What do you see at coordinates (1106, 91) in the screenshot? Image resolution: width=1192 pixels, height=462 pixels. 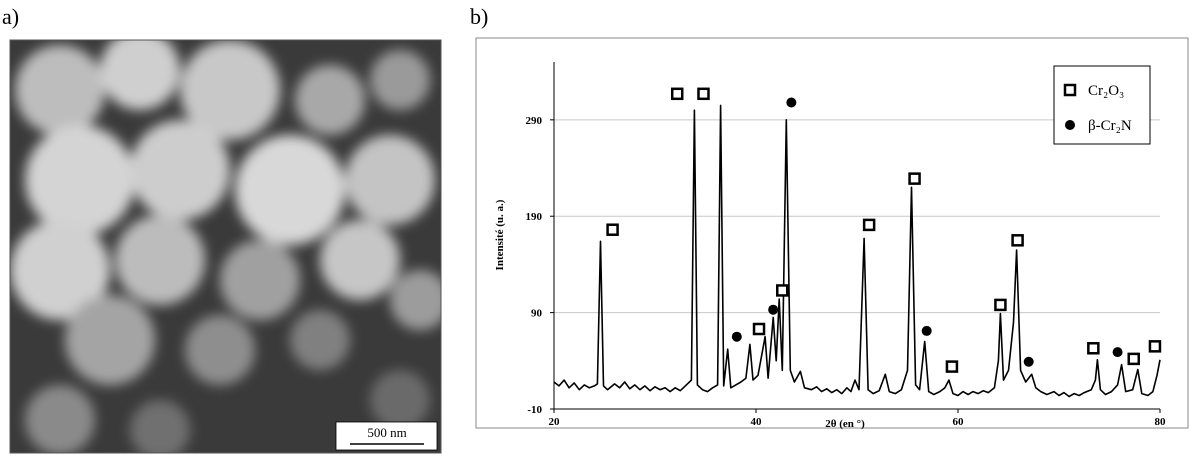 I see `legend-label: Cr₂O₃` at bounding box center [1106, 91].